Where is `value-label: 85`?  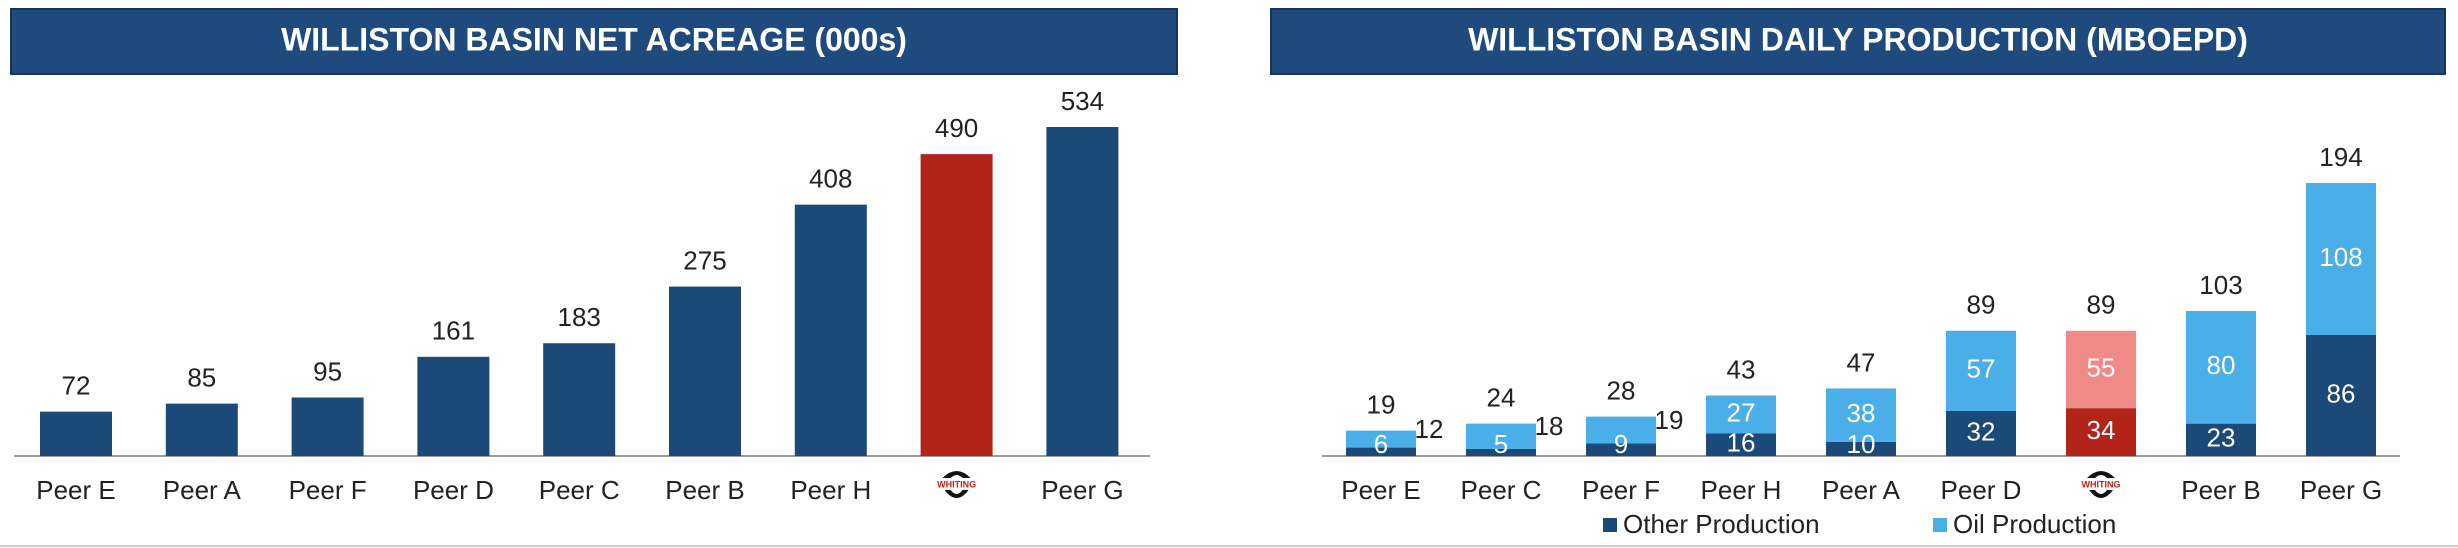 value-label: 85 is located at coordinates (201, 378).